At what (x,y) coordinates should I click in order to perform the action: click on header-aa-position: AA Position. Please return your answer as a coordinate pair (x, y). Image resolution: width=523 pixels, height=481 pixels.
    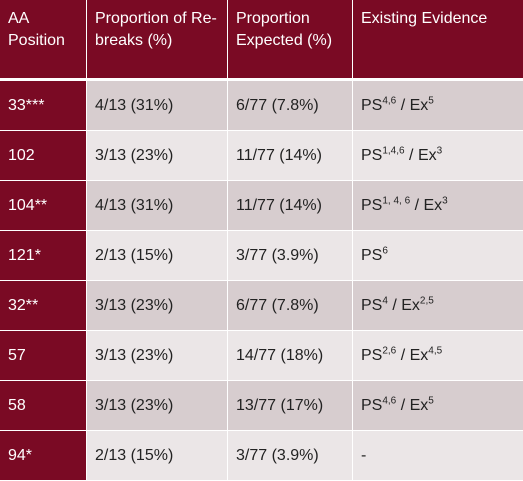
    Looking at the image, I should click on (43, 40).